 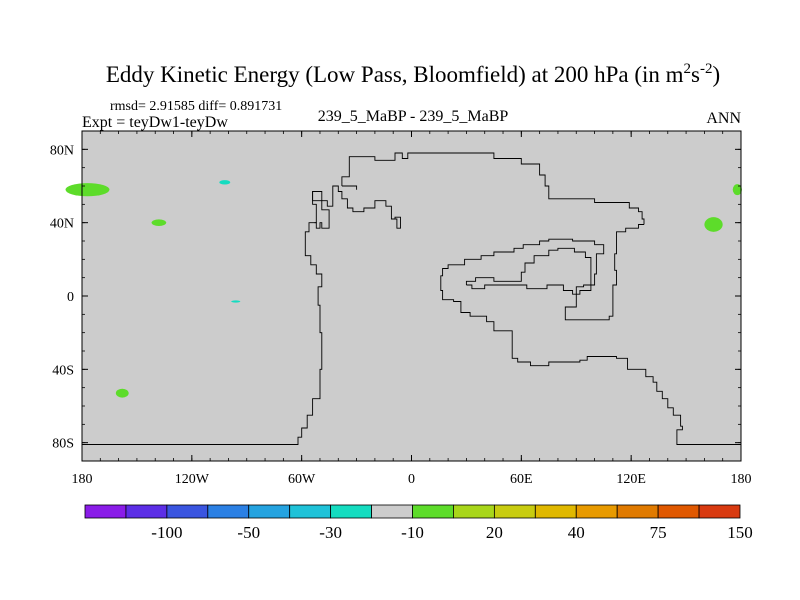 What do you see at coordinates (62, 224) in the screenshot?
I see `y-tick-label: 40N` at bounding box center [62, 224].